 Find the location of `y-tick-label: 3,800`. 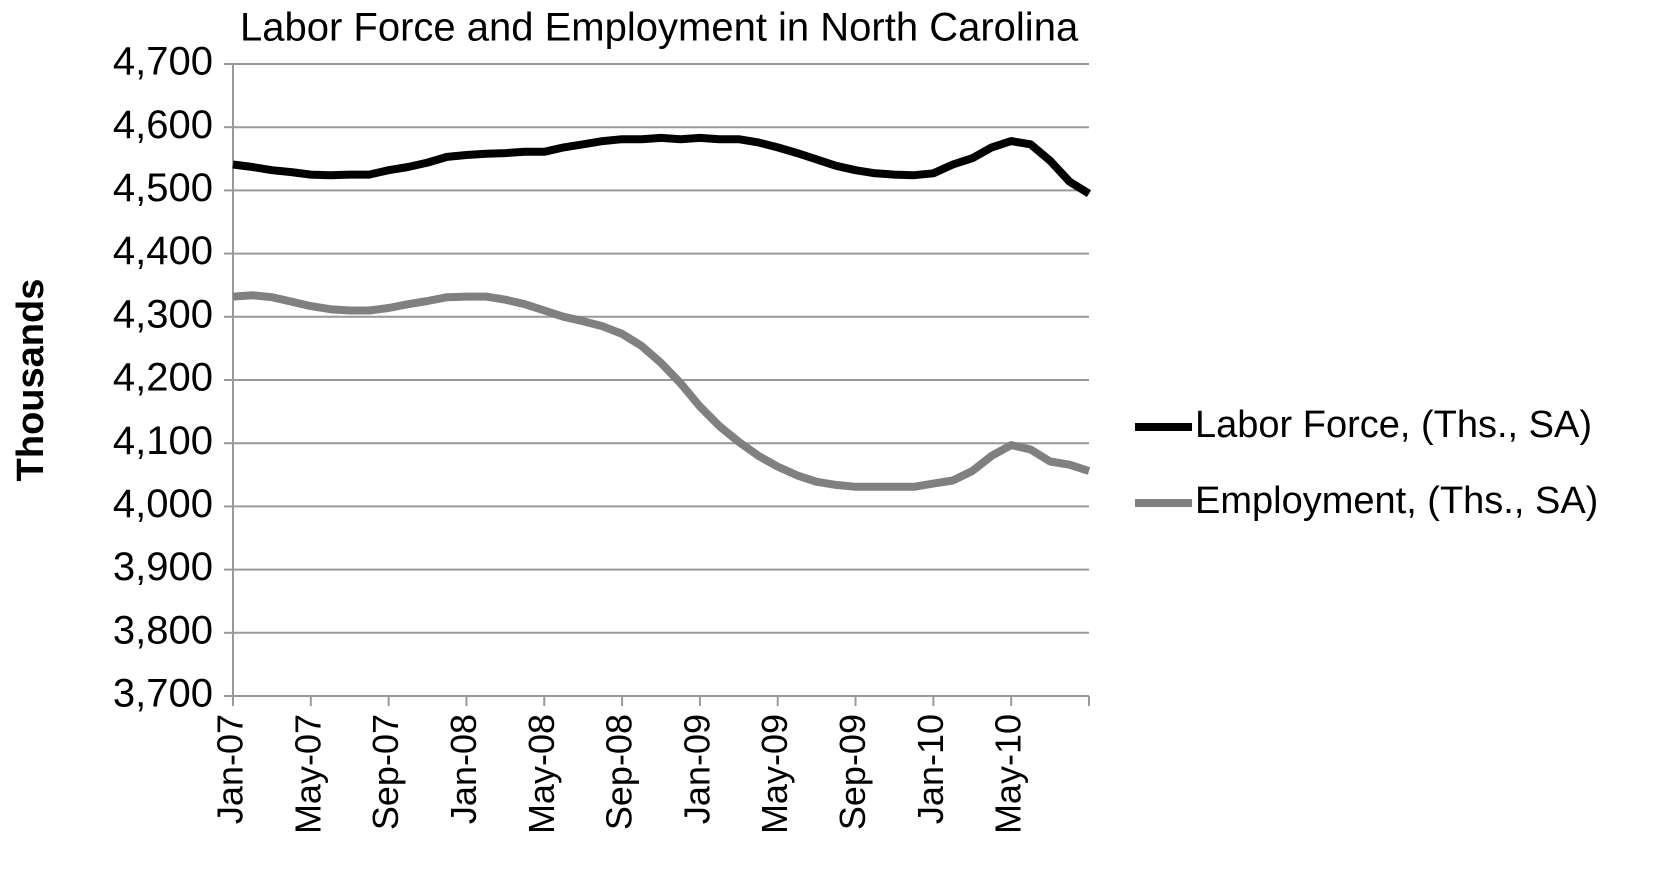

y-tick-label: 3,800 is located at coordinates (163, 630).